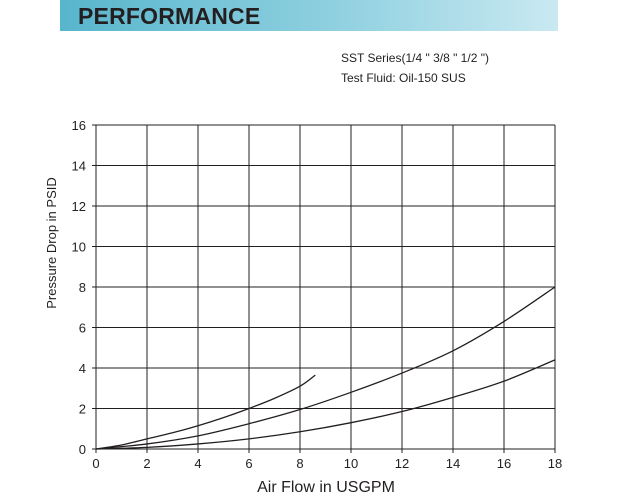 The image size is (624, 501). I want to click on x-tick-label: 6, so click(248, 463).